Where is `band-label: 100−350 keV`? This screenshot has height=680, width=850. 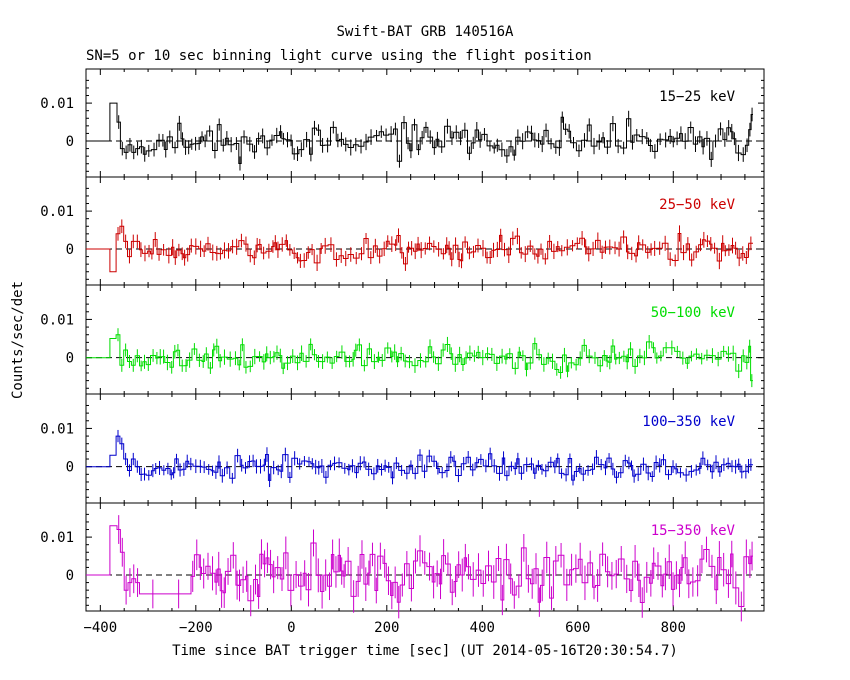
band-label: 100−350 keV is located at coordinates (688, 422).